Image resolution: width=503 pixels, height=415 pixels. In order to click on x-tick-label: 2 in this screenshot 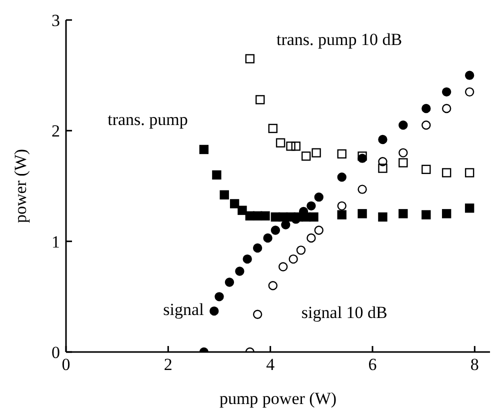, I will do `click(168, 364)`.